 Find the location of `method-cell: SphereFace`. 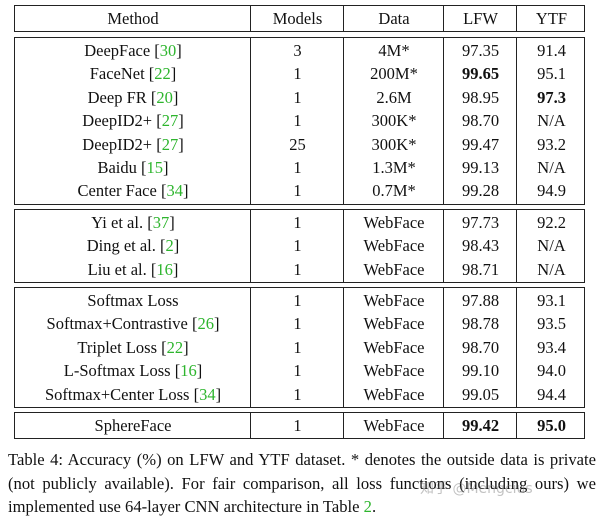

method-cell: SphereFace is located at coordinates (133, 425).